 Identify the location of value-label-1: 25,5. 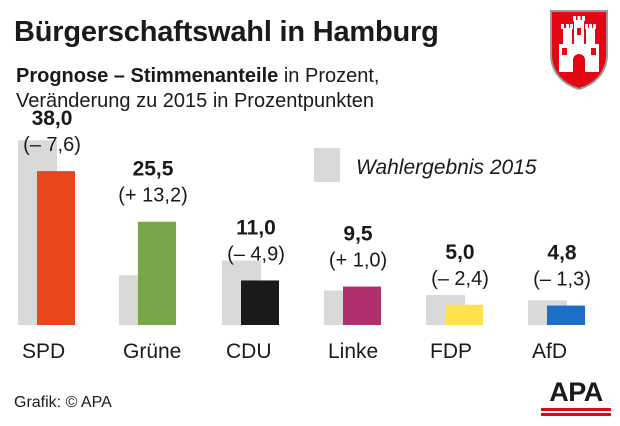
(153, 169).